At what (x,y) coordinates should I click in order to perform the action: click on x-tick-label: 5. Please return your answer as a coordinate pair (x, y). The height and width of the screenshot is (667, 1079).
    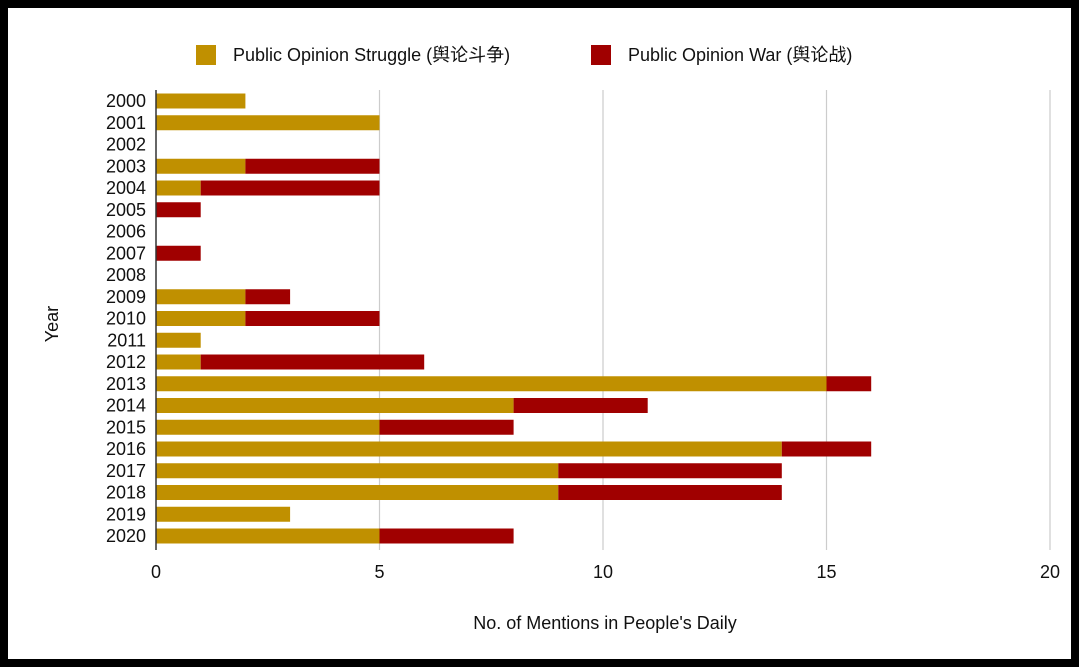
    Looking at the image, I should click on (379, 572).